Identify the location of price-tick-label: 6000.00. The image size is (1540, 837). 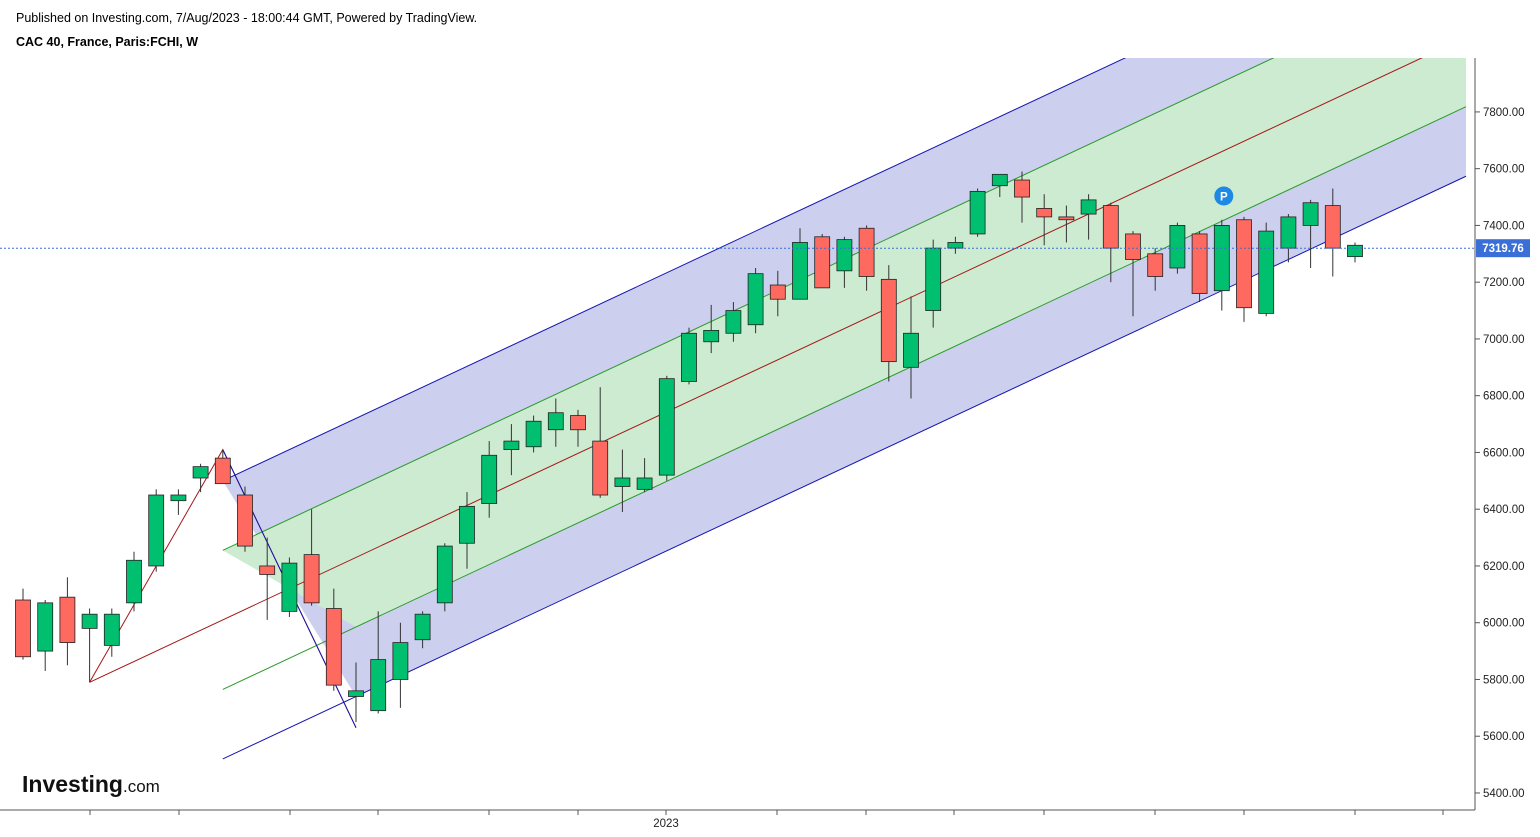
(1504, 624).